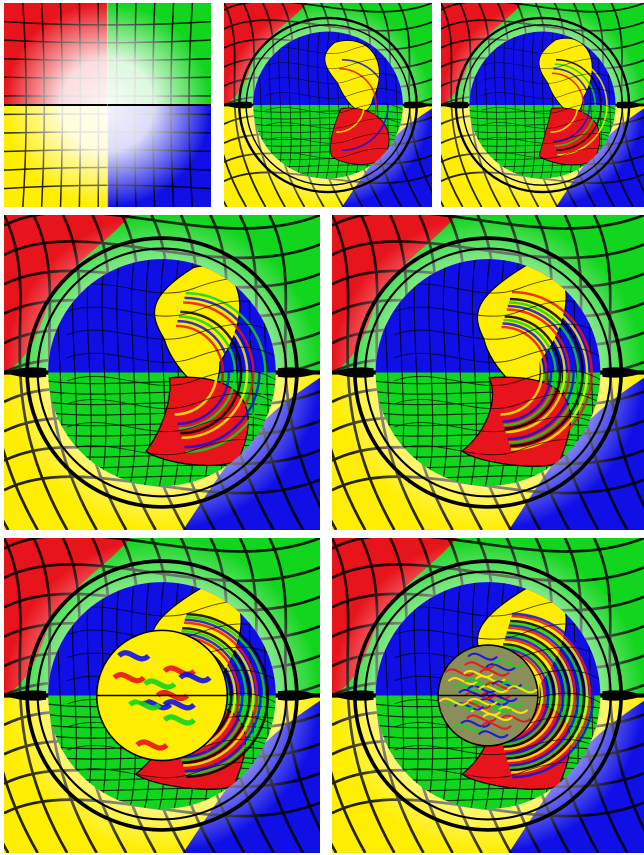  I want to click on panel-early-mixing, so click(328, 105).